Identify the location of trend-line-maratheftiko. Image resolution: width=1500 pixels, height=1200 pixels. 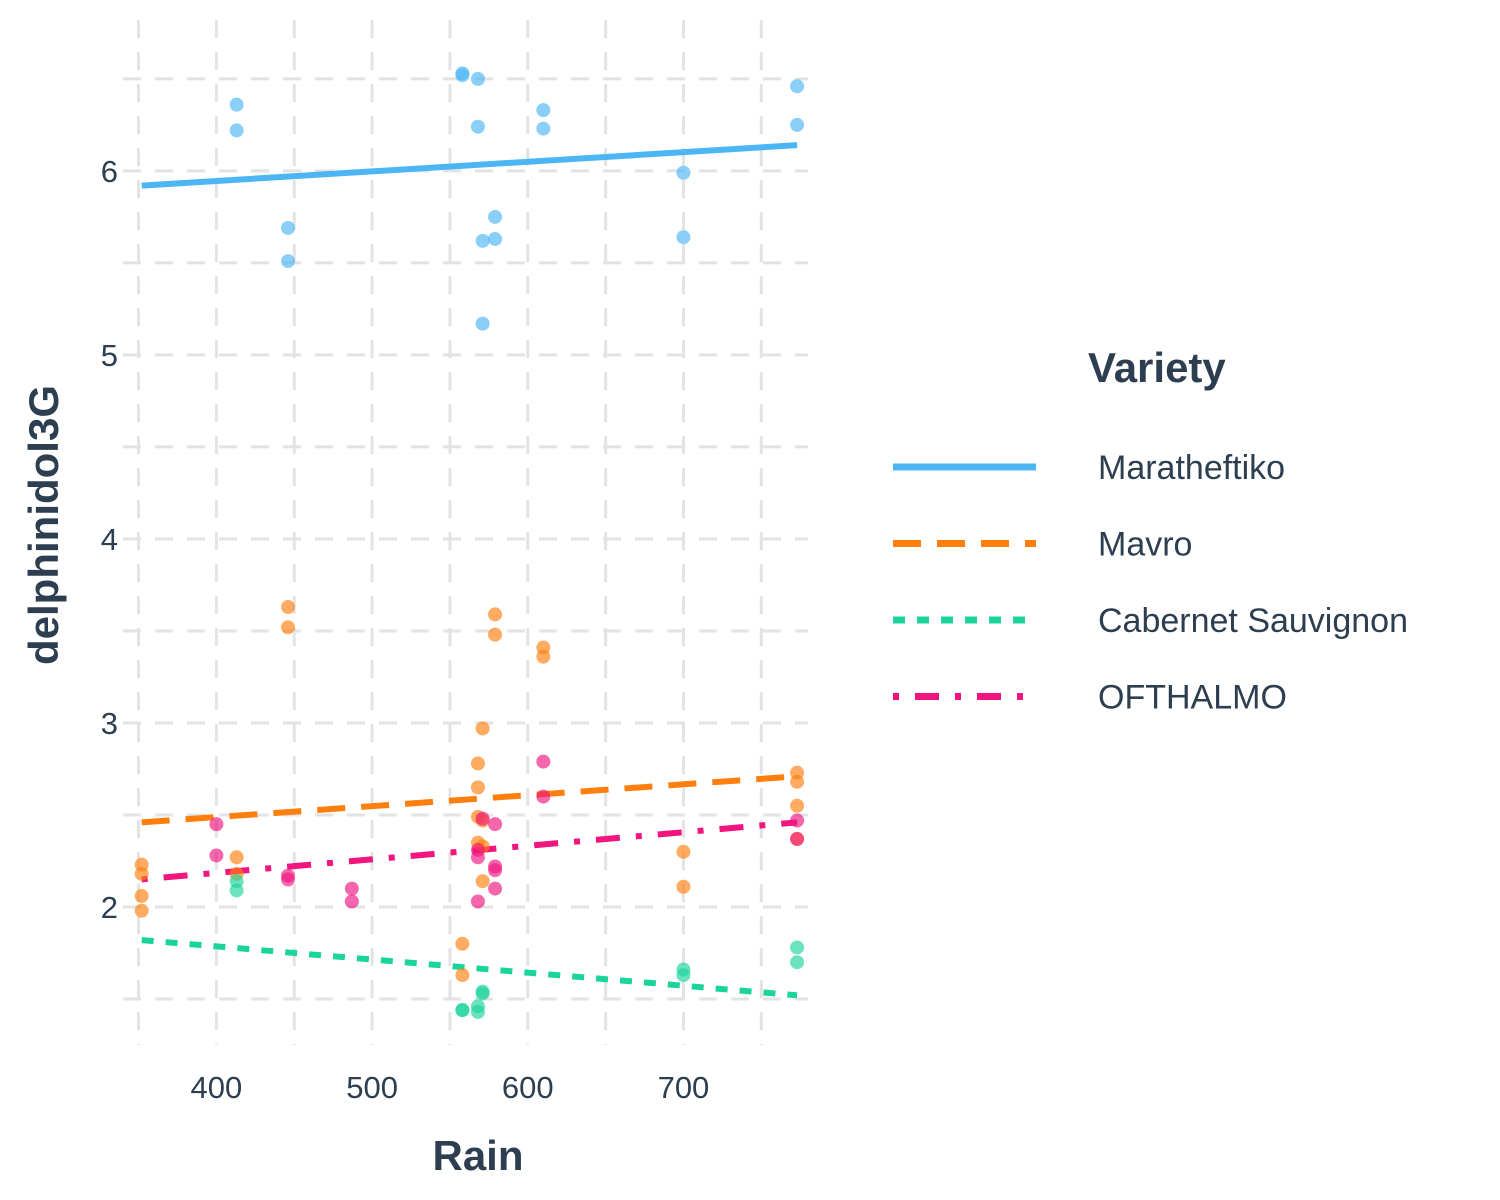
(469, 165).